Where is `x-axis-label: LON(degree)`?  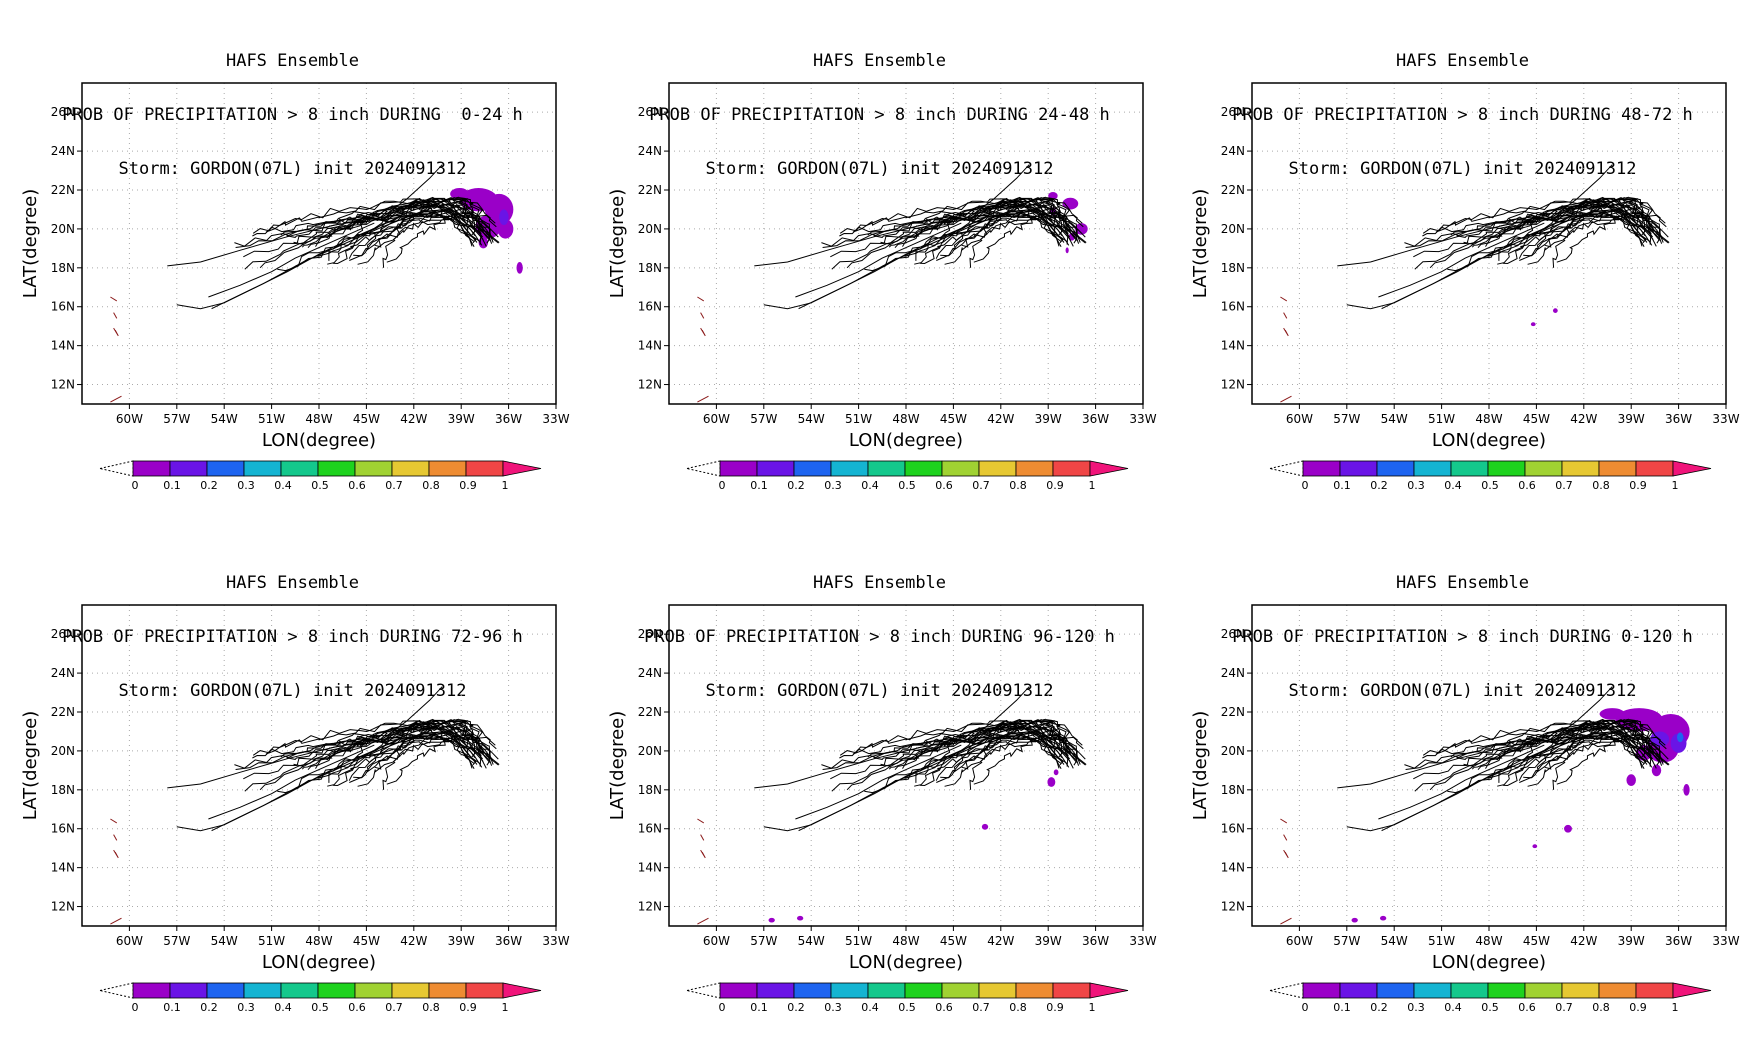
x-axis-label: LON(degree) is located at coordinates (1489, 440).